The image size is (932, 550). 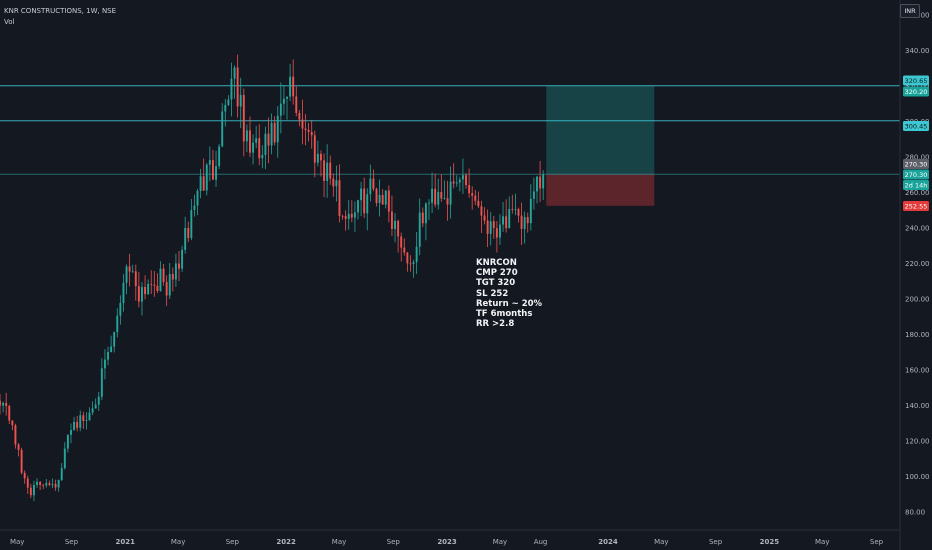 What do you see at coordinates (600, 190) in the screenshot?
I see `stop-zone` at bounding box center [600, 190].